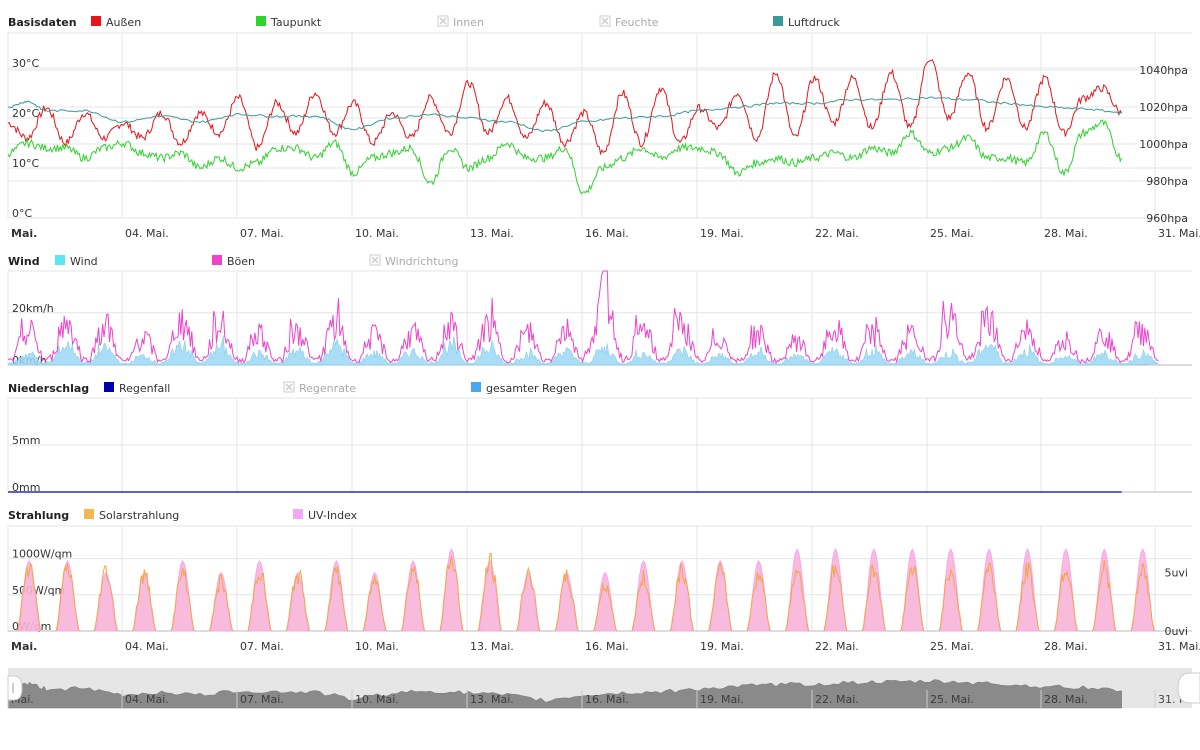  Describe the element at coordinates (123, 22) in the screenshot. I see `legend-aussen-label: Außen` at that location.